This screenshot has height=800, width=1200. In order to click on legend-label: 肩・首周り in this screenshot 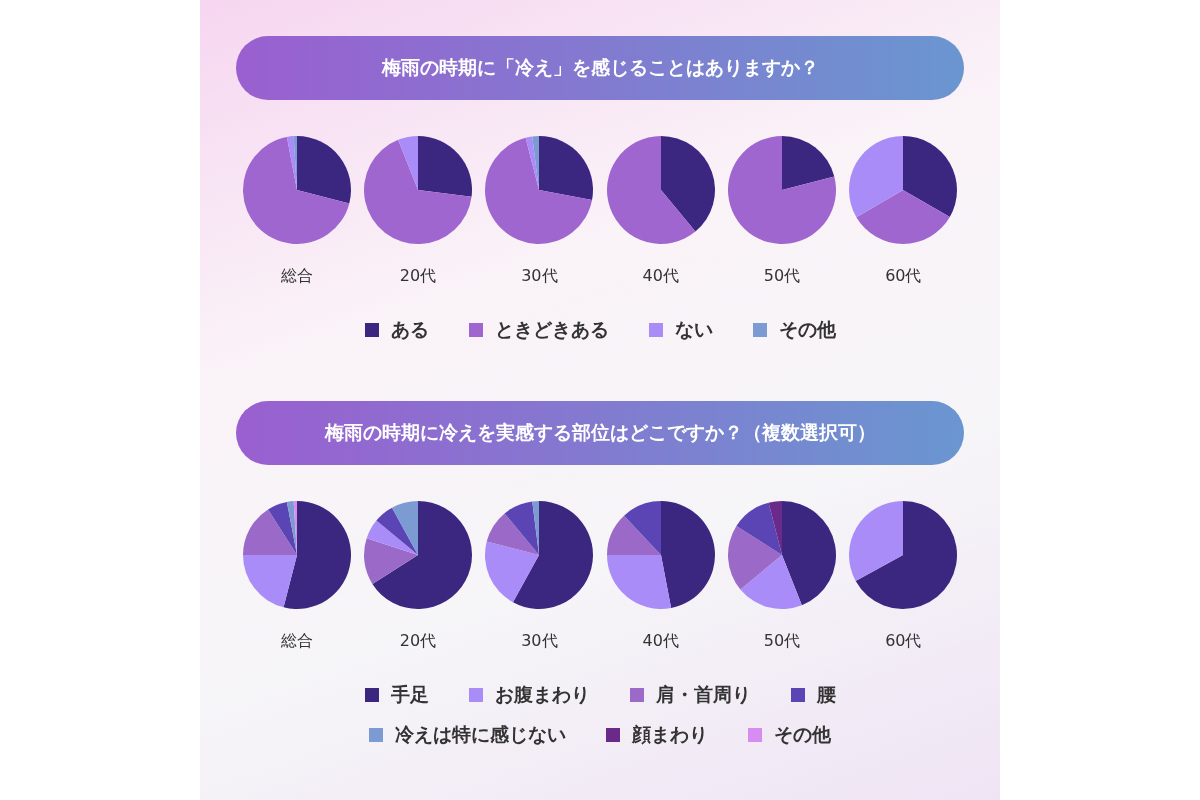, I will do `click(702, 695)`.